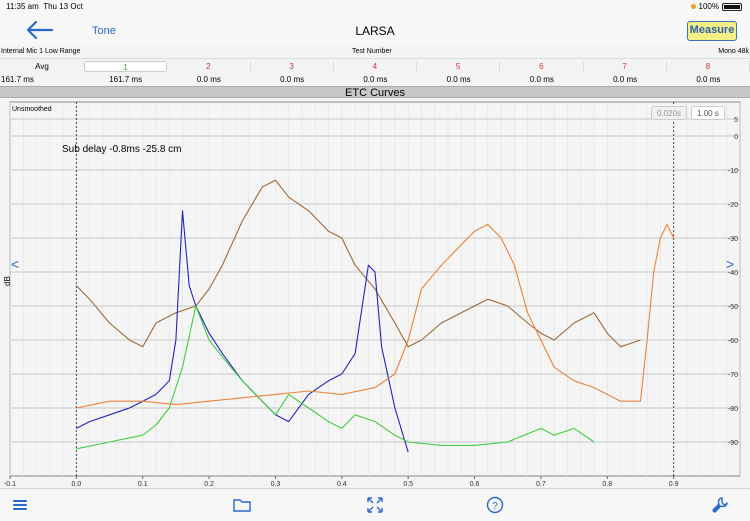 Image resolution: width=750 pixels, height=521 pixels. Describe the element at coordinates (375, 30) in the screenshot. I see `nav-bar: Tone LARSA` at that location.